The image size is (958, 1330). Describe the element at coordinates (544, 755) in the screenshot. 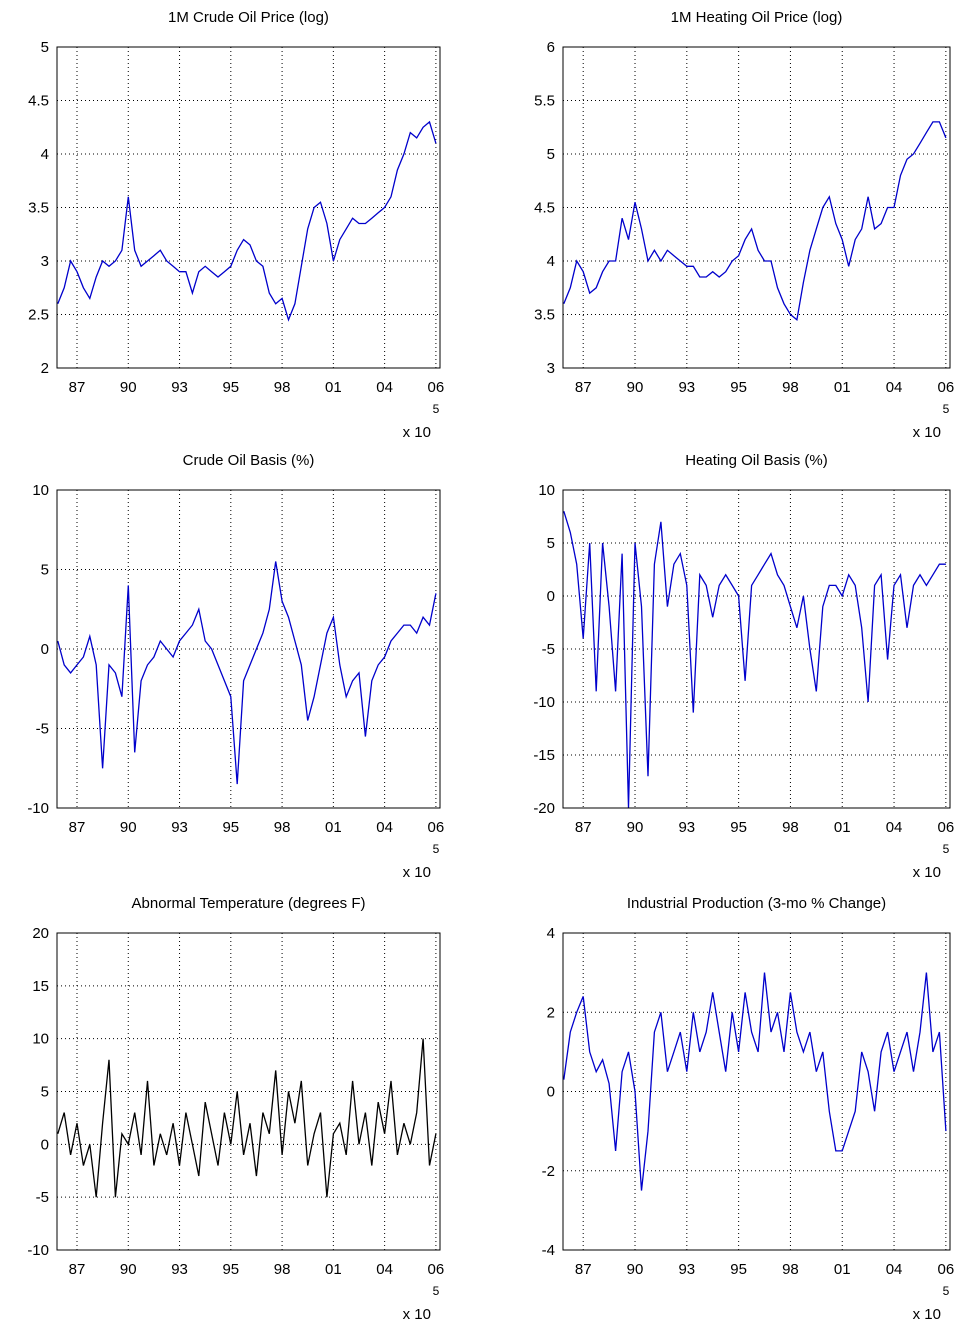

I see `y-tick-label: -15` at that location.